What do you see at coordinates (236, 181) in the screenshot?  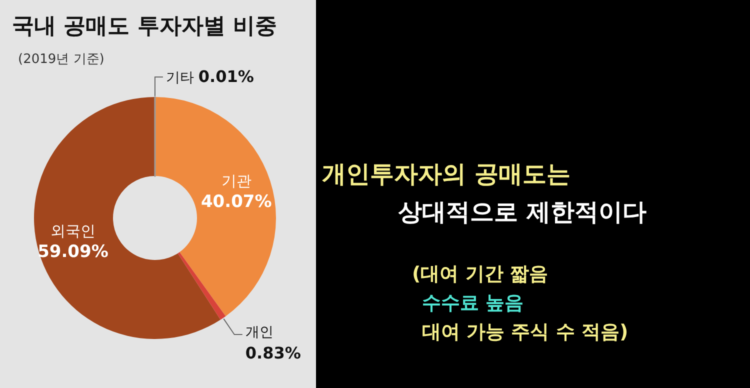 I see `slice-label: 기관` at bounding box center [236, 181].